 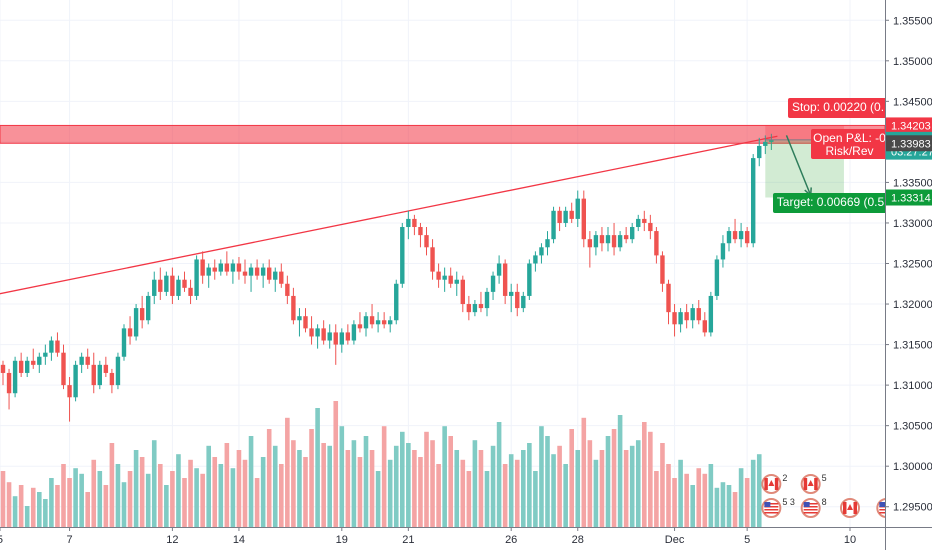 What do you see at coordinates (838, 108) in the screenshot?
I see `stop-label-bg` at bounding box center [838, 108].